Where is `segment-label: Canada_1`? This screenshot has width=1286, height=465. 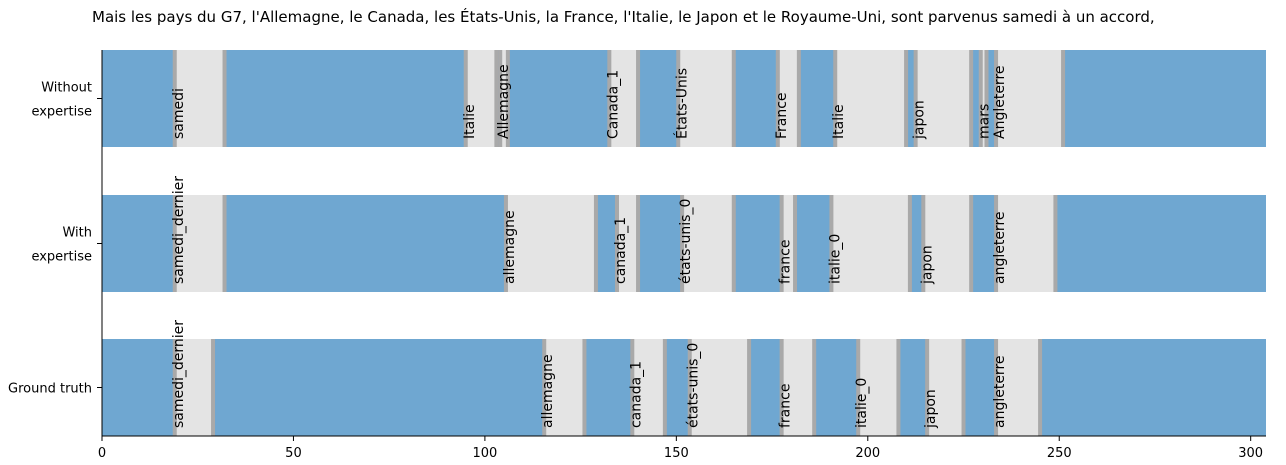 segment-label: Canada_1 is located at coordinates (613, 104).